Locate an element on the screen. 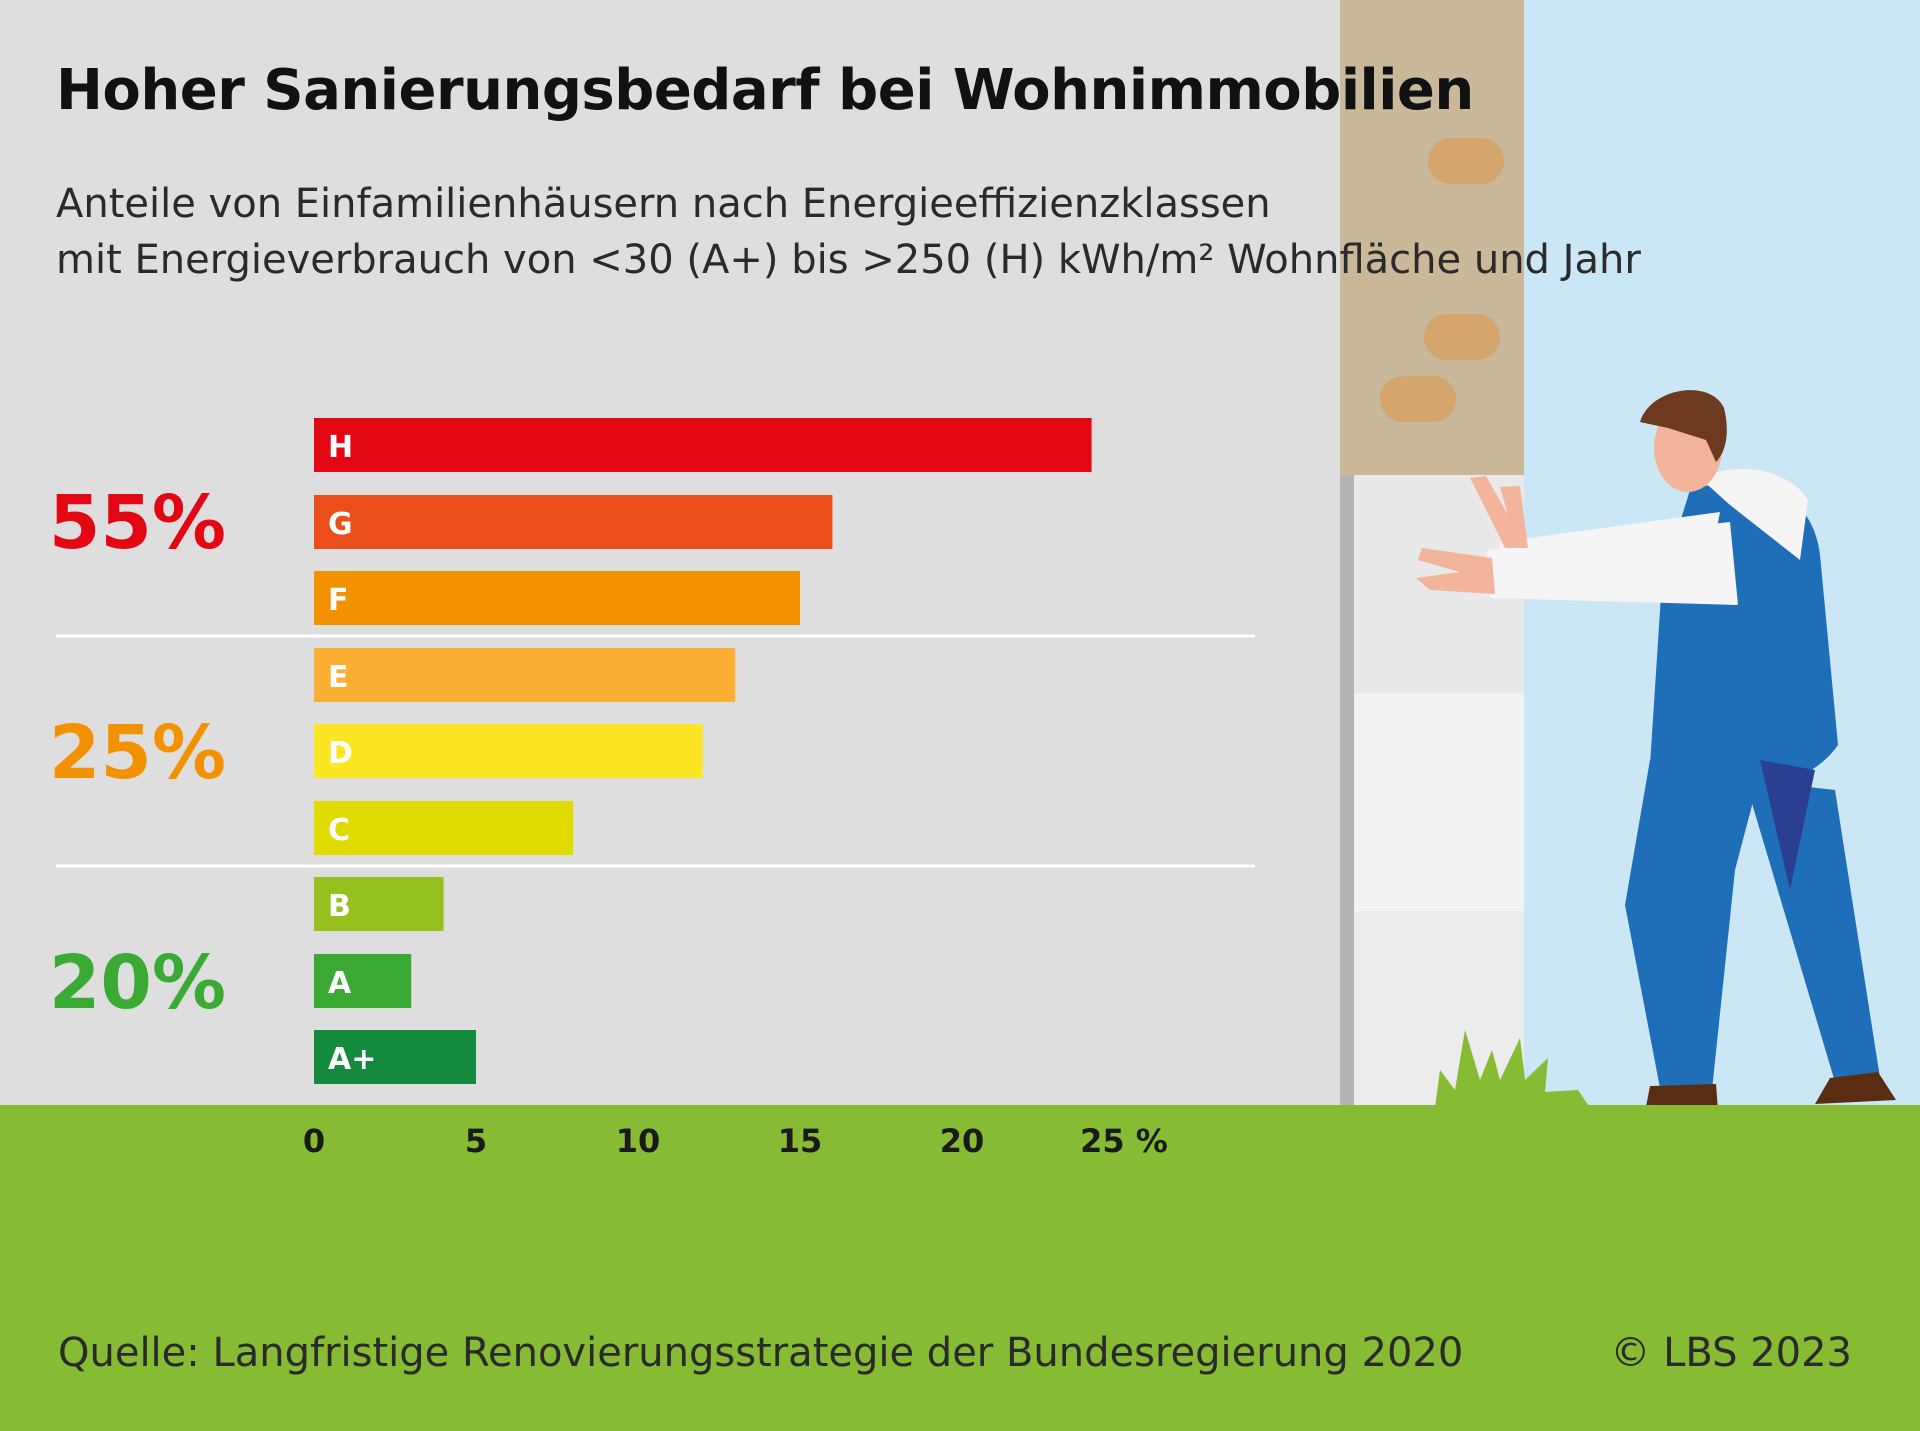  bar-f-label: F is located at coordinates (338, 600).